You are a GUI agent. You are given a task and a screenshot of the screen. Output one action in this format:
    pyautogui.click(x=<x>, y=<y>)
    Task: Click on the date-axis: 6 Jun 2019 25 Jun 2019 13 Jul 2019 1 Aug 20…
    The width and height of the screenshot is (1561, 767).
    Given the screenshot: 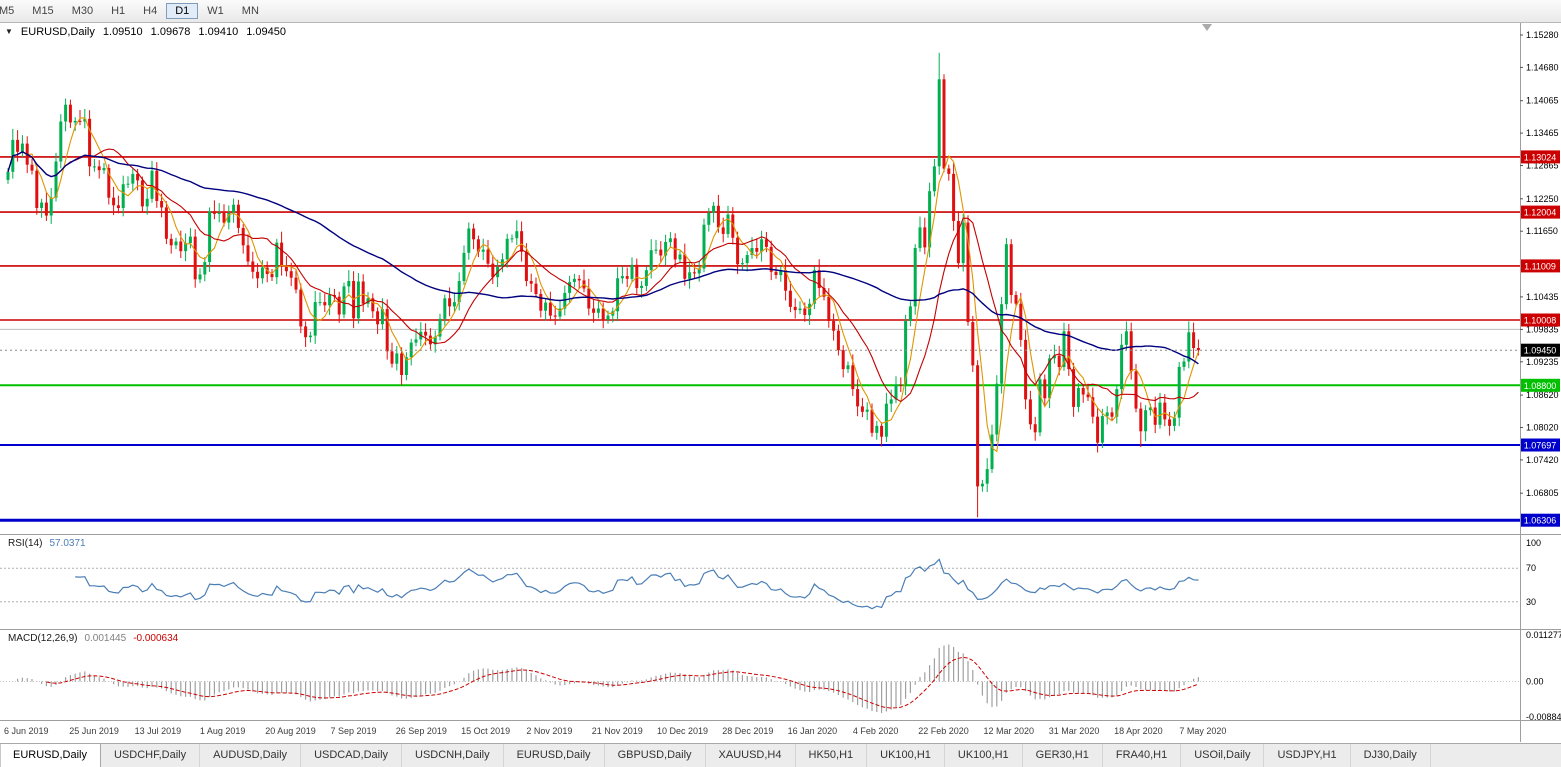 What is the action you would take?
    pyautogui.click(x=615, y=731)
    